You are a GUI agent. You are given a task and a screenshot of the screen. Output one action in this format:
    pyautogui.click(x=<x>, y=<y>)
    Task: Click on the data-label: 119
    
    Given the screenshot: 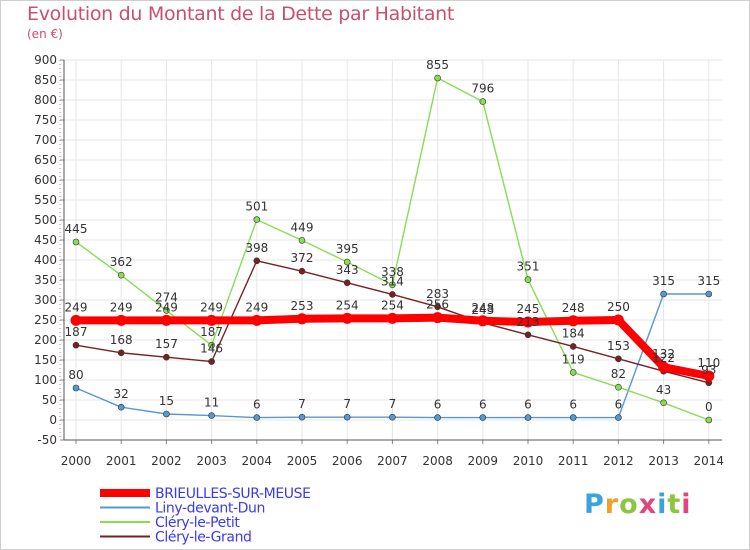 What is the action you would take?
    pyautogui.click(x=573, y=359)
    